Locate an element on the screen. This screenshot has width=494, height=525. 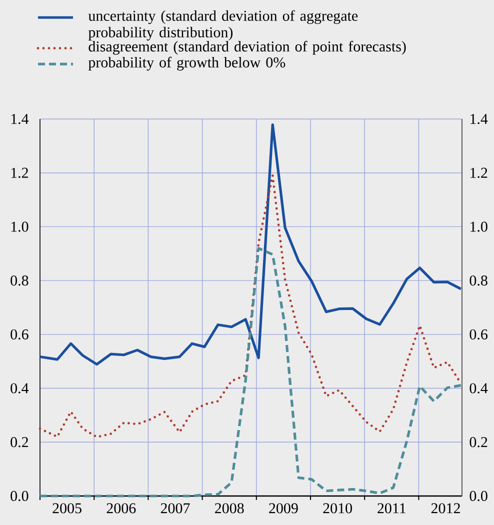
x-tick-label: 2008 is located at coordinates (229, 508).